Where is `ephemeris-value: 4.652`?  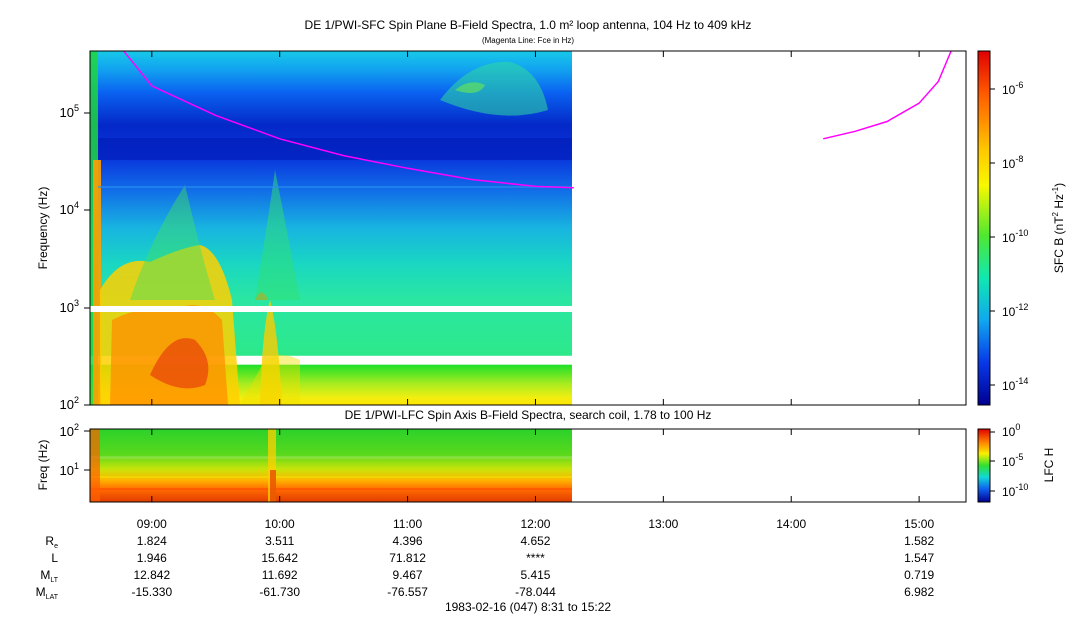 ephemeris-value: 4.652 is located at coordinates (535, 541).